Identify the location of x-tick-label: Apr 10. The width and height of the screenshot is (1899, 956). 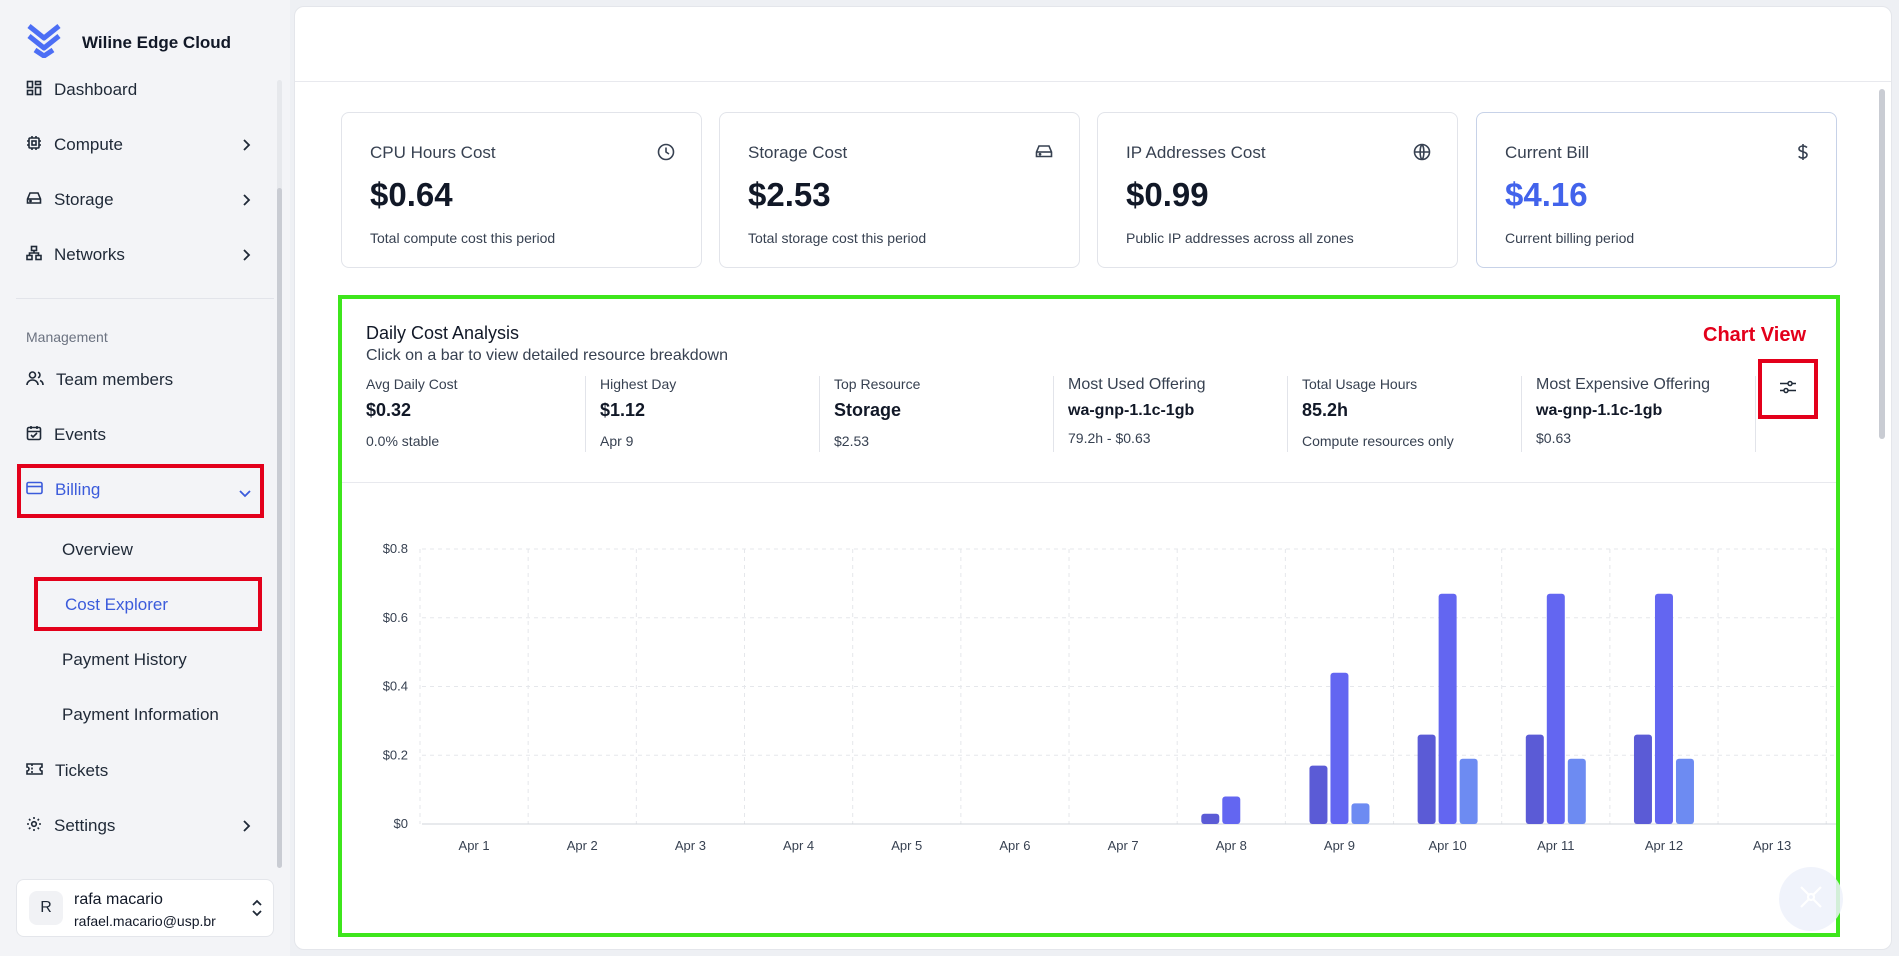
(1447, 845).